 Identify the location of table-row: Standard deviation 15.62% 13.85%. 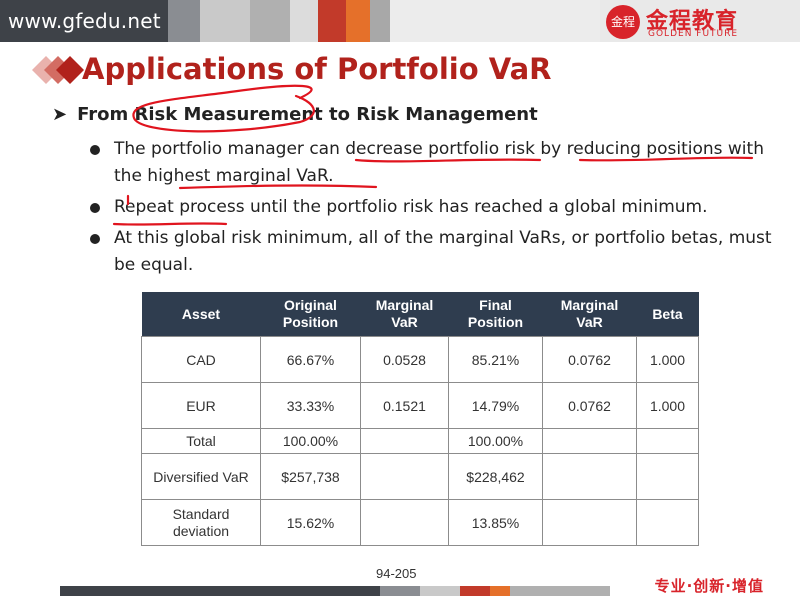
(420, 522).